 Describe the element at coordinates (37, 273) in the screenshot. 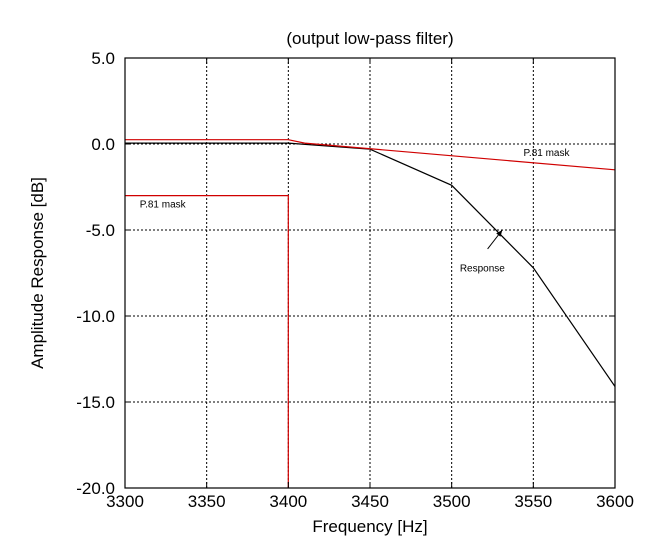

I see `y-axis-title: Amplitude Response [dB]` at that location.